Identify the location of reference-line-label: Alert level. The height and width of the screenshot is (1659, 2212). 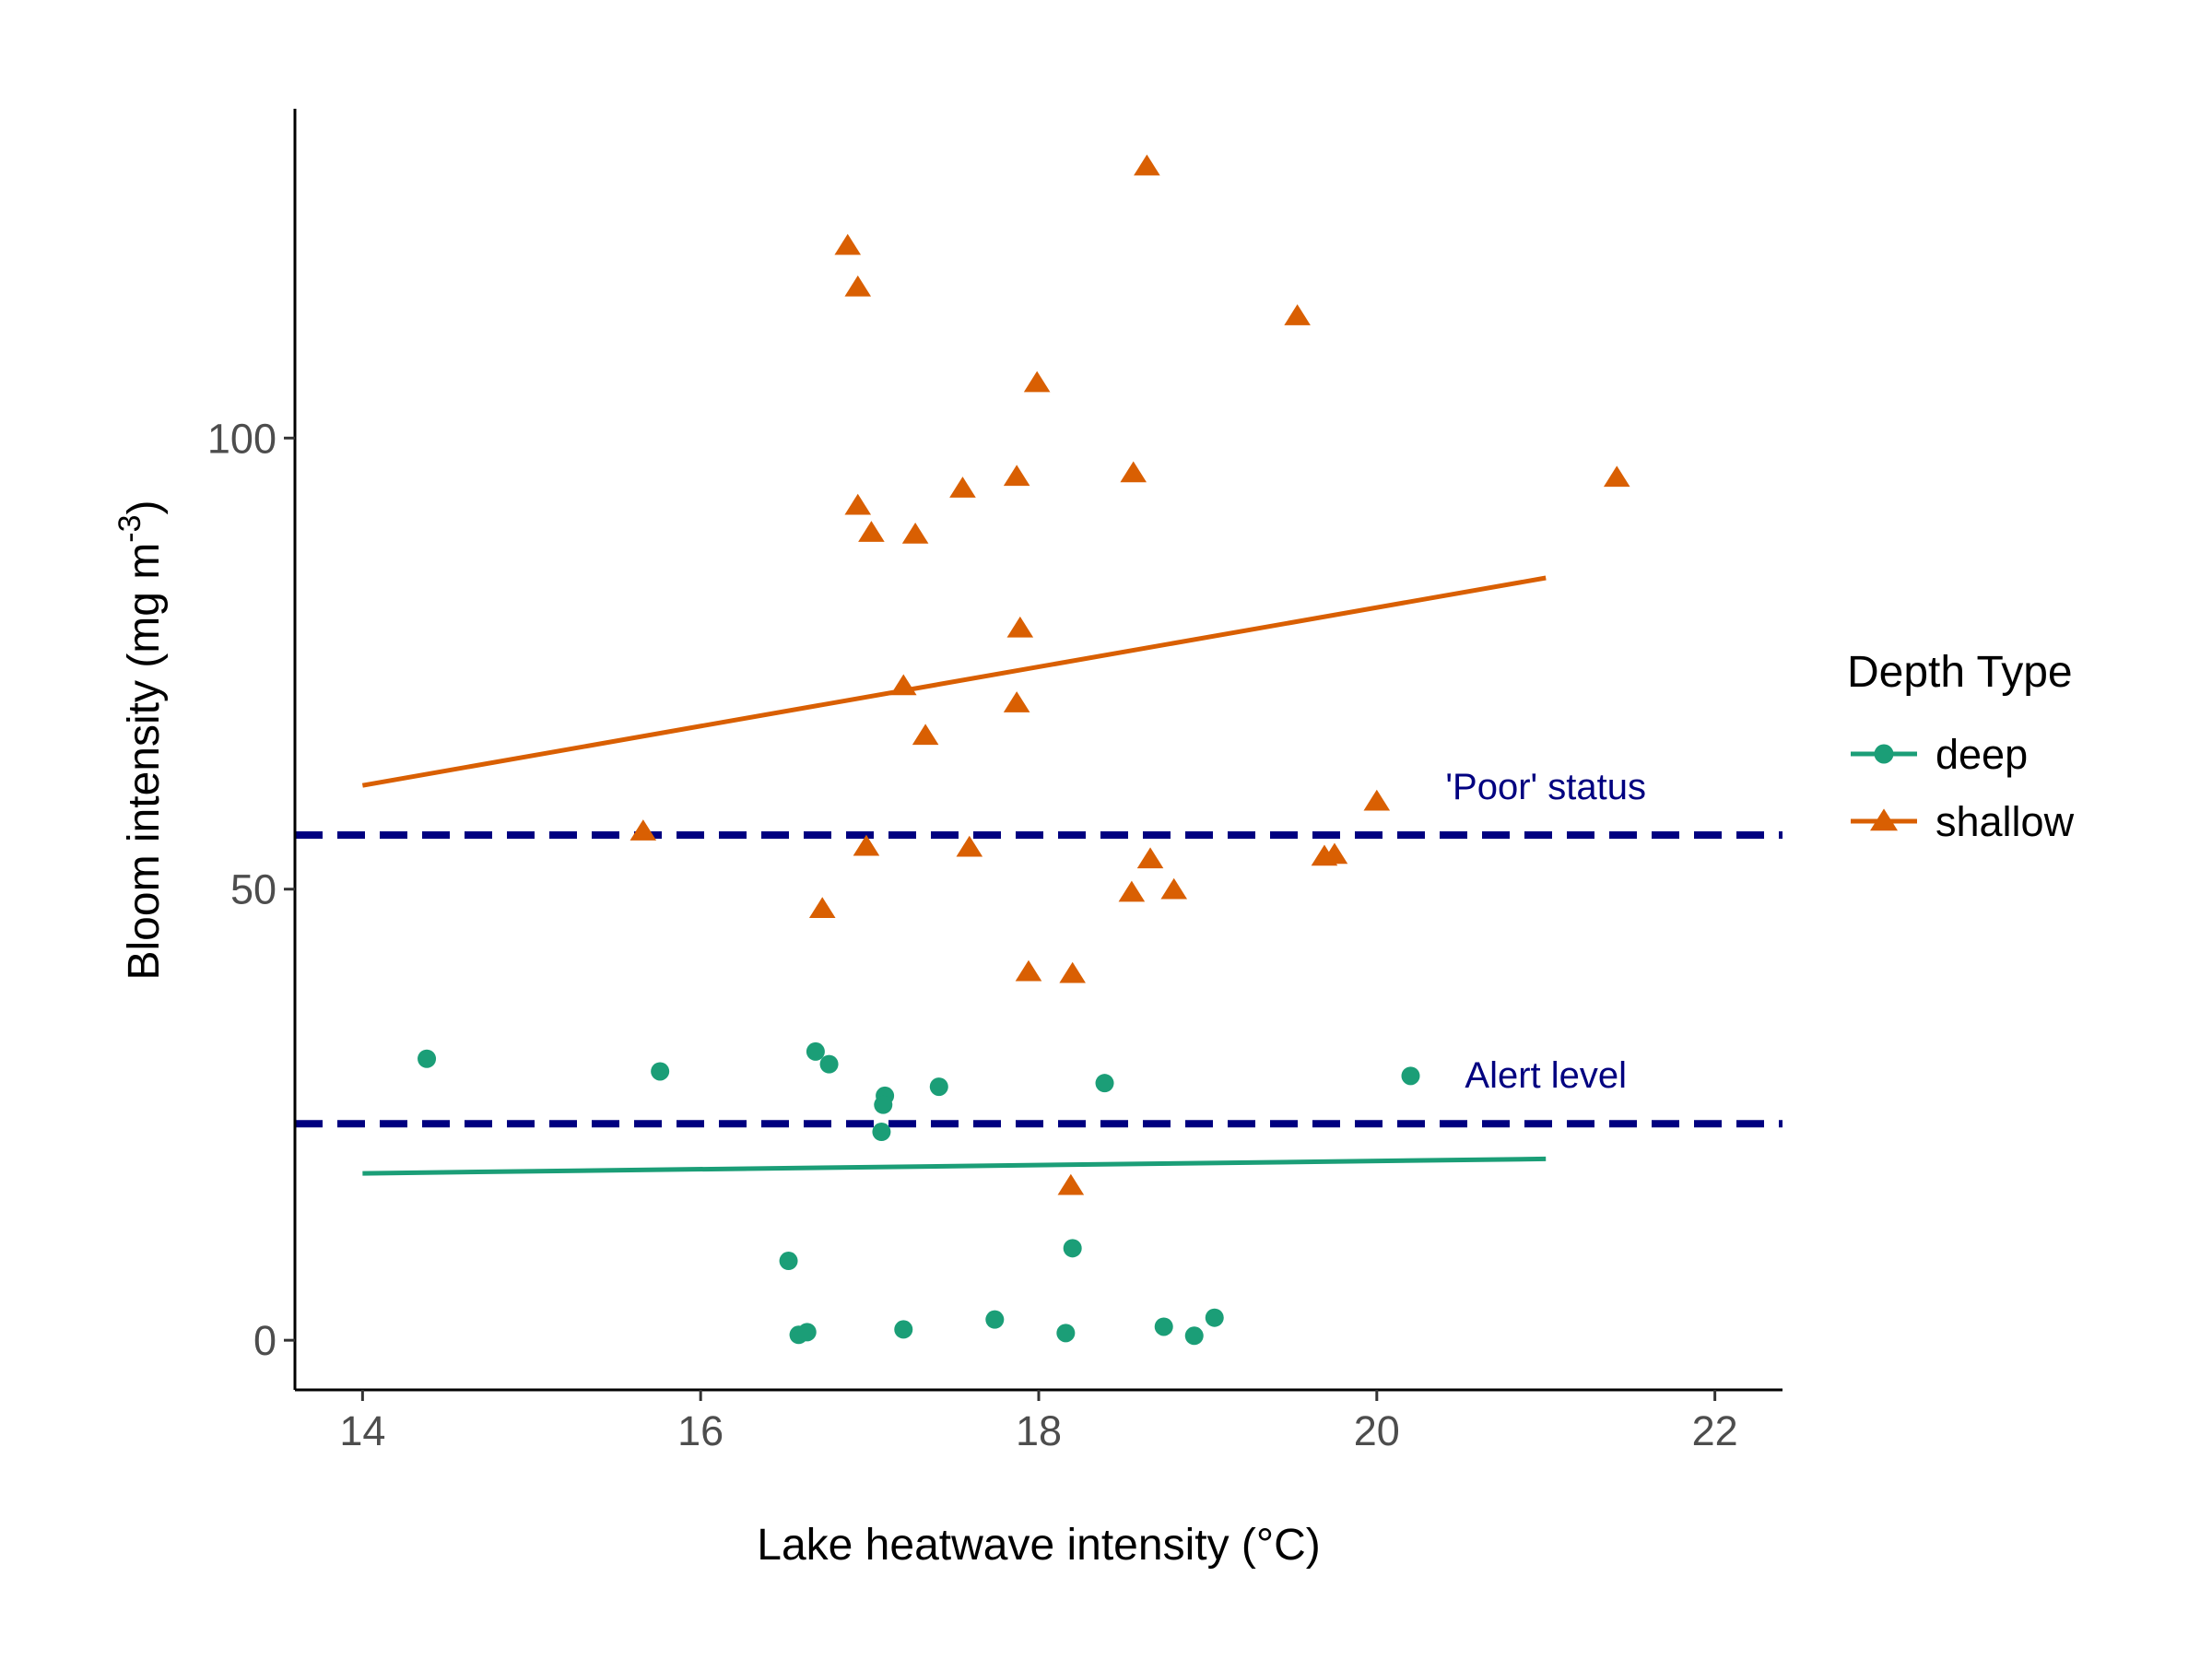
(1546, 1075).